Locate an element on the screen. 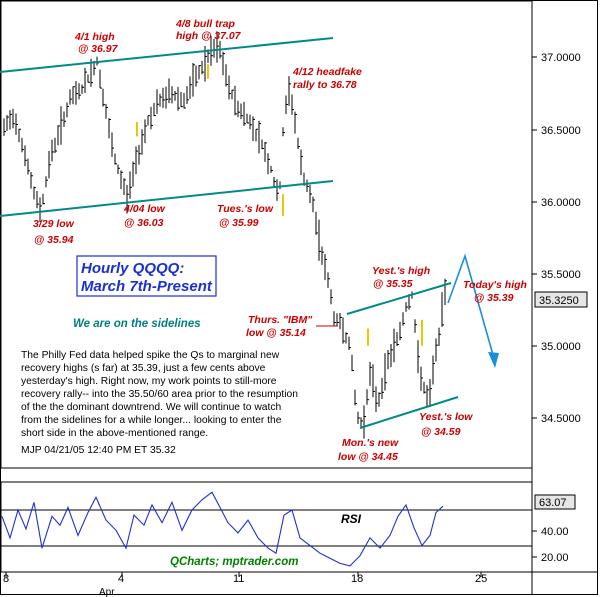 The height and width of the screenshot is (597, 600). recovery-lower-line is located at coordinates (409, 412).